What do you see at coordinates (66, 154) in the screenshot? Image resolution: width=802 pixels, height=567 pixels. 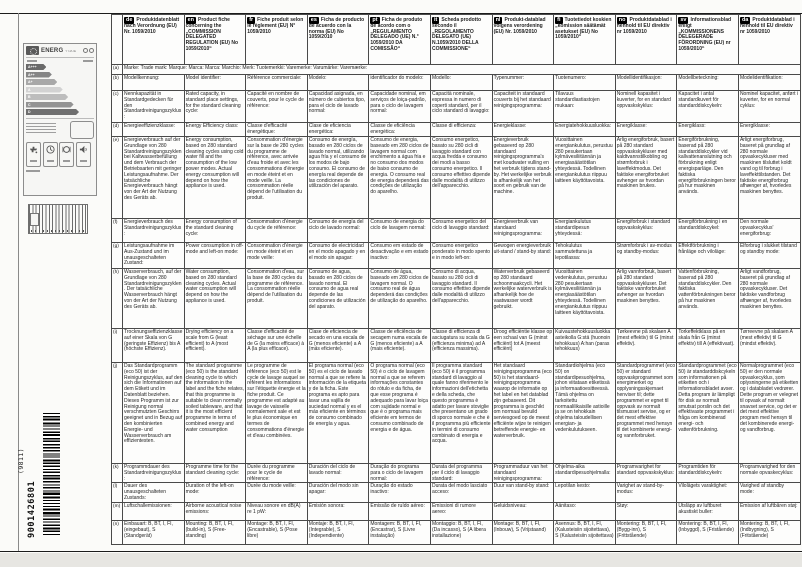 I see `place-setting-icon` at bounding box center [66, 154].